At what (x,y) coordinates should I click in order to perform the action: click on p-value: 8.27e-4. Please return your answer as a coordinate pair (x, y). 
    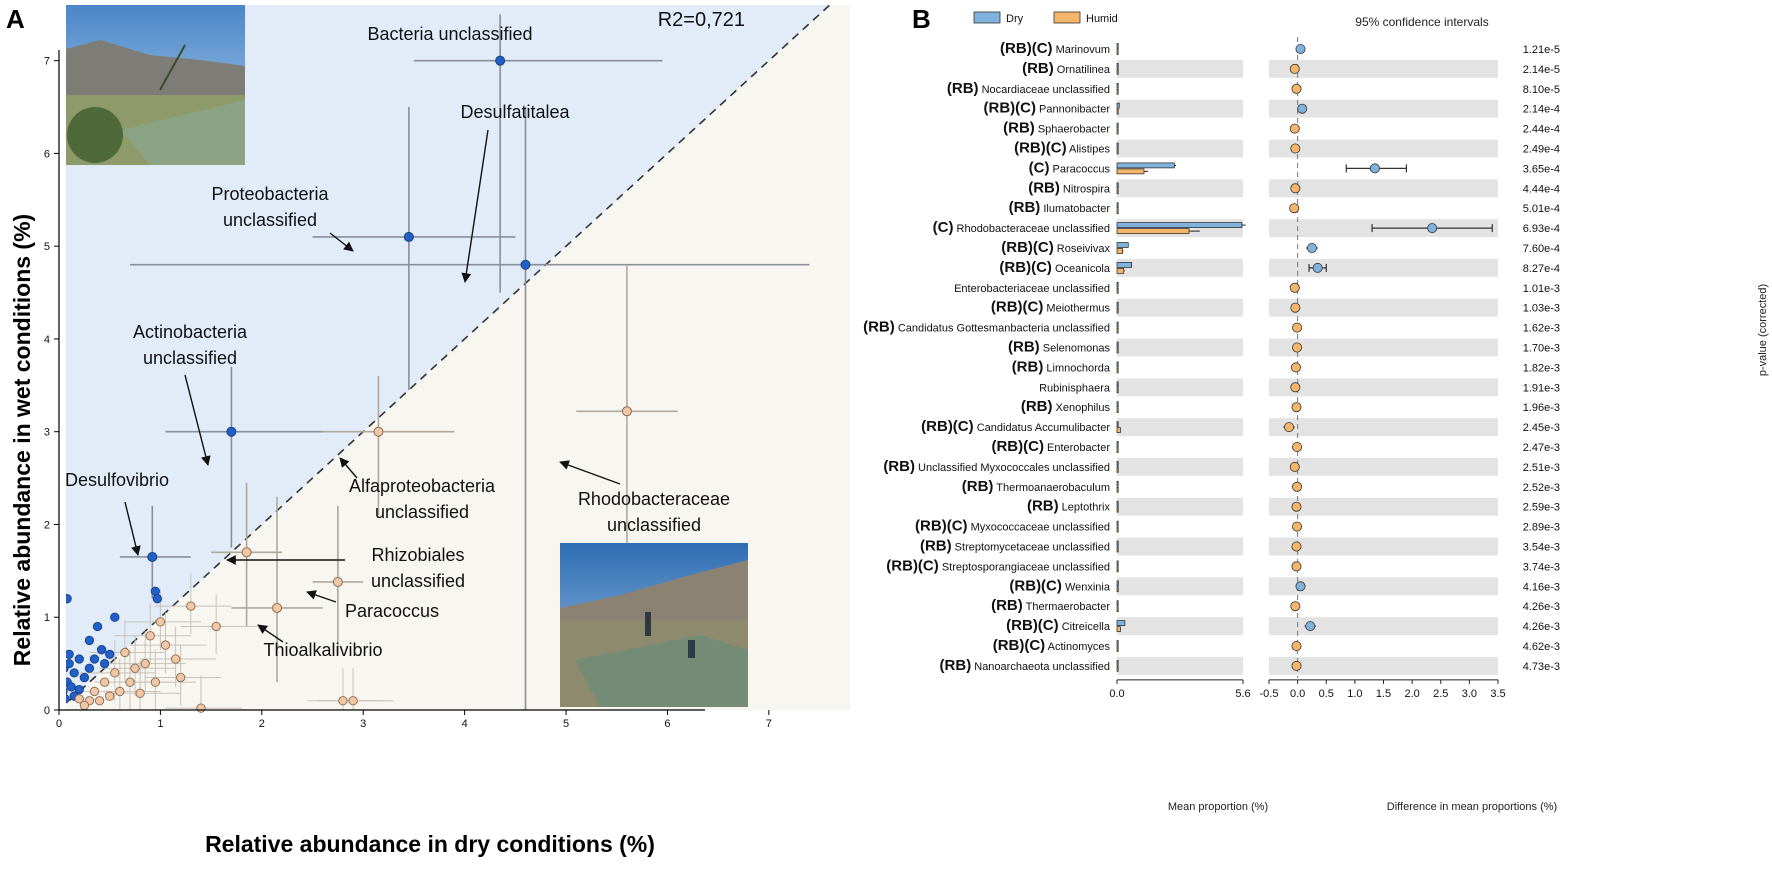
    Looking at the image, I should click on (1541, 269).